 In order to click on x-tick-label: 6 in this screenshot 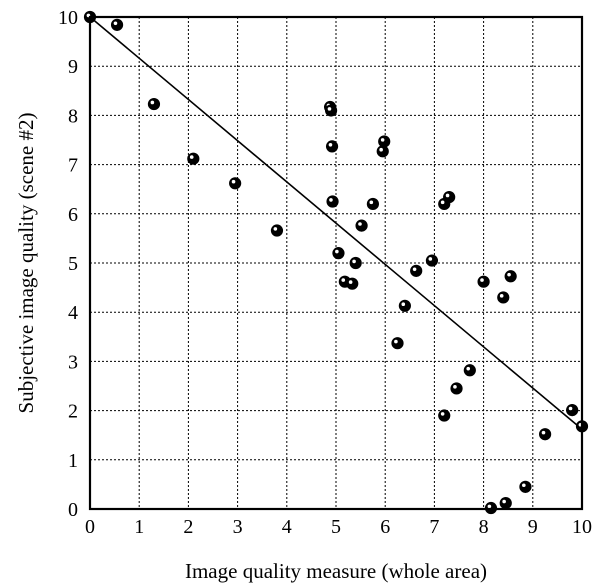, I will do `click(385, 527)`.